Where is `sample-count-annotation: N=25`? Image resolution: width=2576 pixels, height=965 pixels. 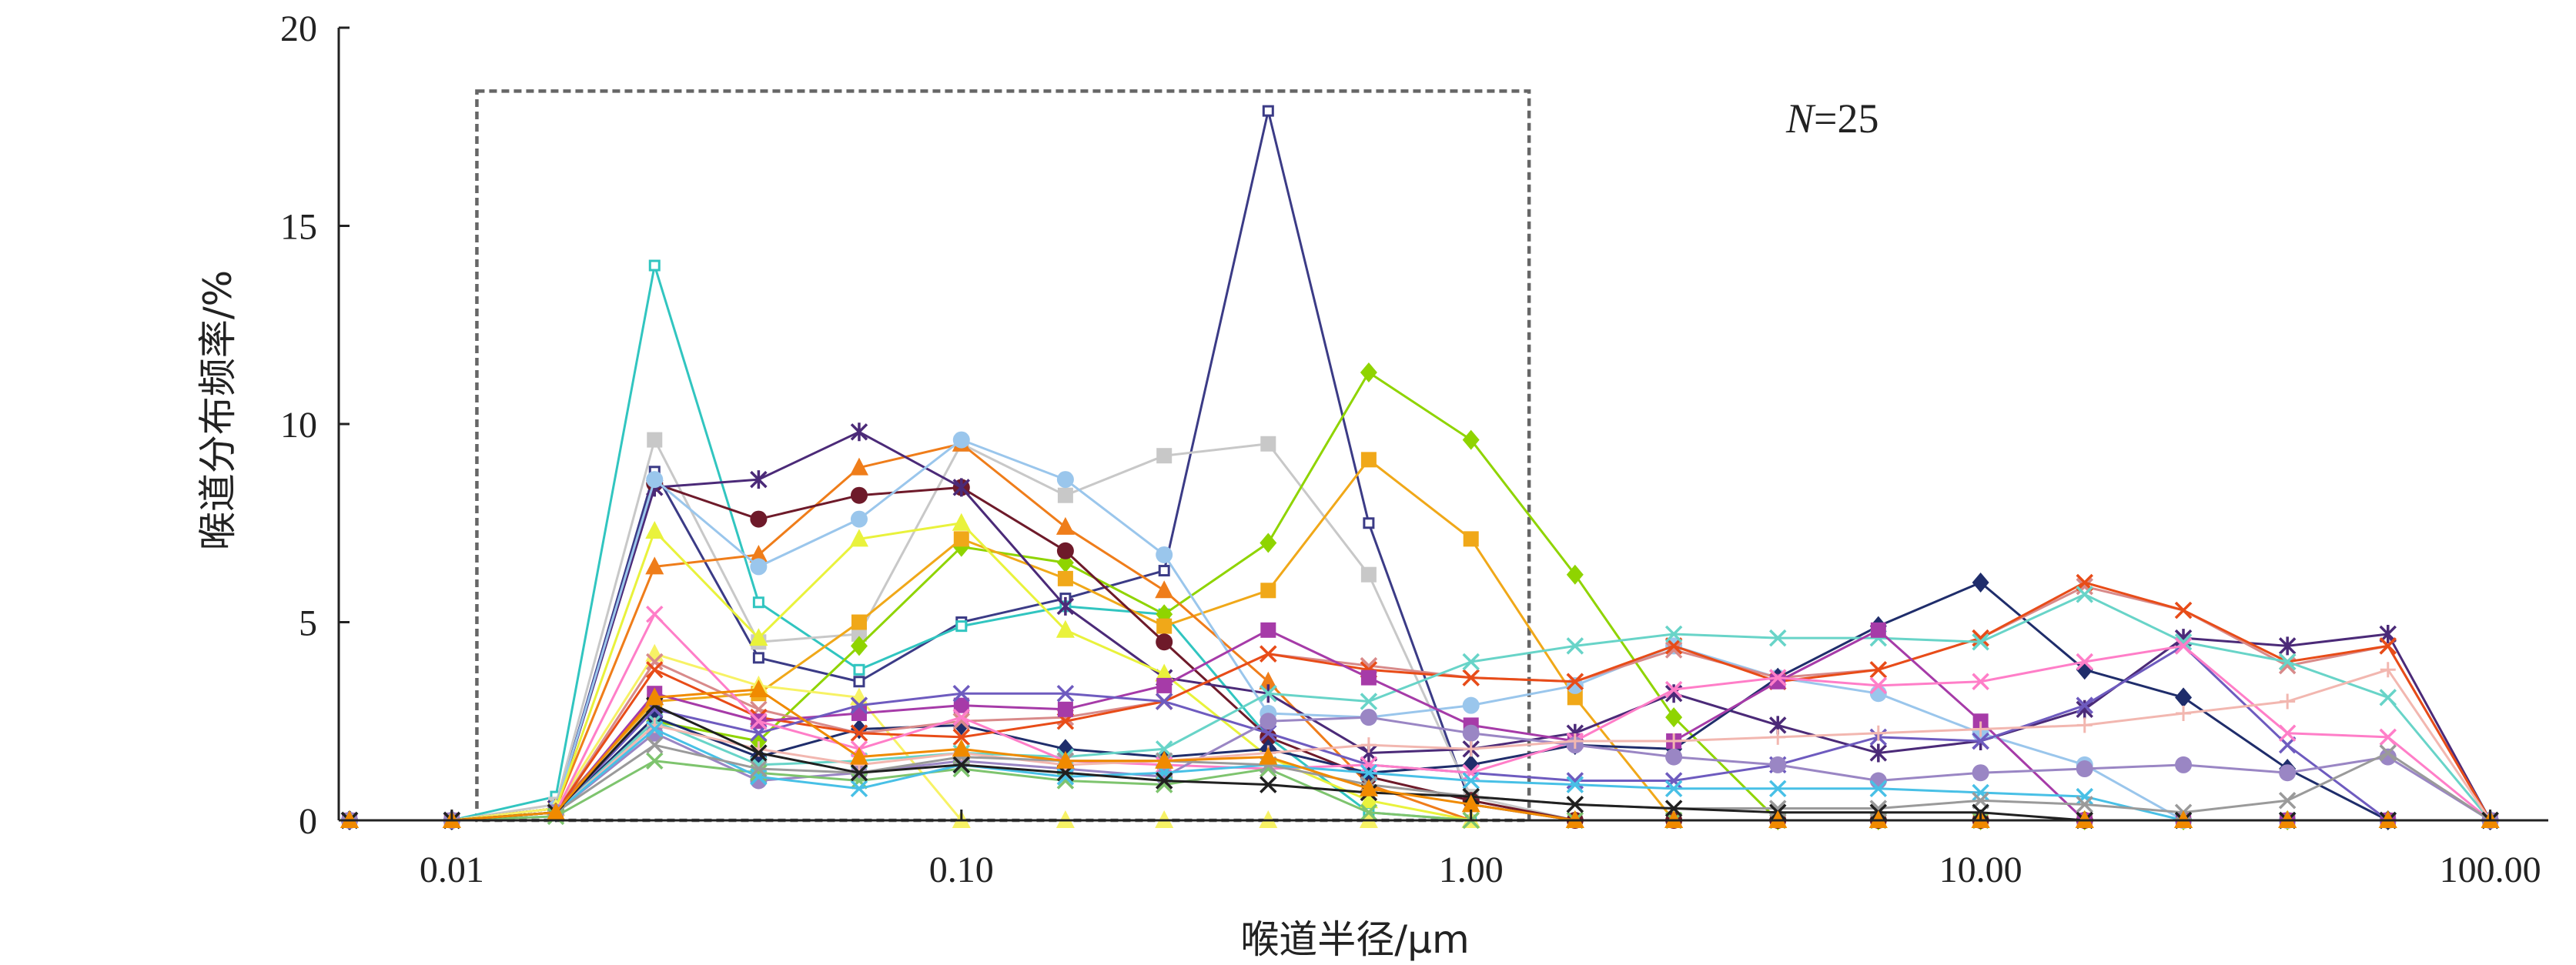
sample-count-annotation: N=25 is located at coordinates (1832, 118).